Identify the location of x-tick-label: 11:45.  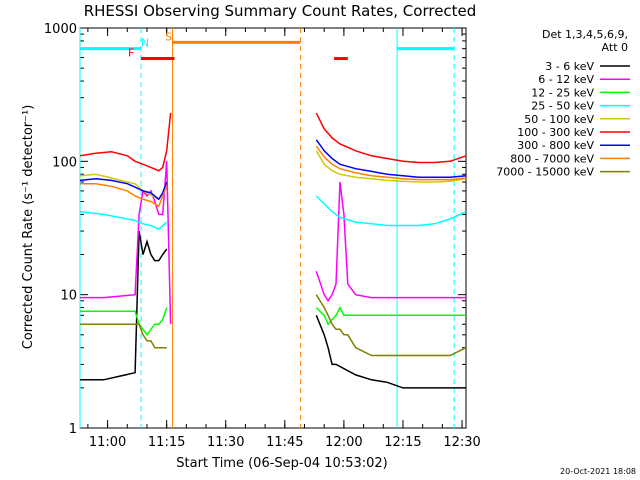
(284, 442).